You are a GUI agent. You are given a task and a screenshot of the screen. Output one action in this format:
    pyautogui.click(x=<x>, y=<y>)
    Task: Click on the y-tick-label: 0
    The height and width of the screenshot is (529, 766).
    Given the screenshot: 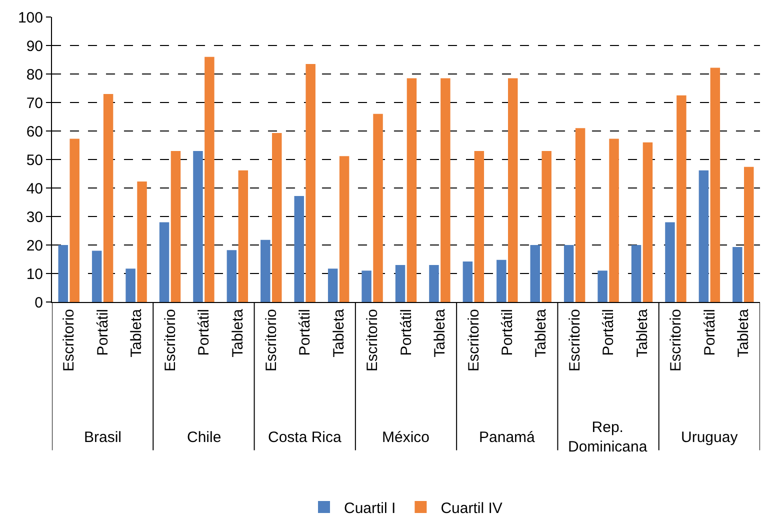 What is the action you would take?
    pyautogui.click(x=38, y=303)
    